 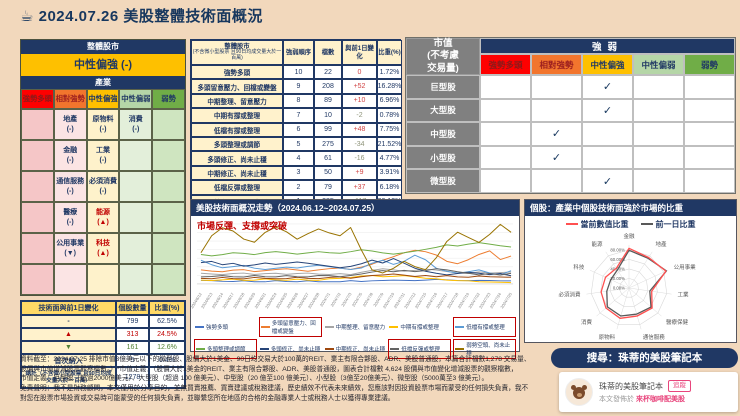 What do you see at coordinates (328, 52) in the screenshot?
I see `rank-header-cell: 檔數` at bounding box center [328, 52].